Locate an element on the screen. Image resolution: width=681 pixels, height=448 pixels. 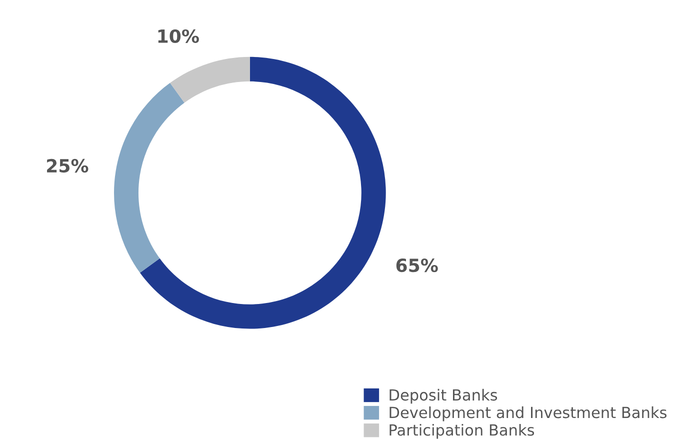
legend-label: Development and Investment Banks is located at coordinates (528, 414).